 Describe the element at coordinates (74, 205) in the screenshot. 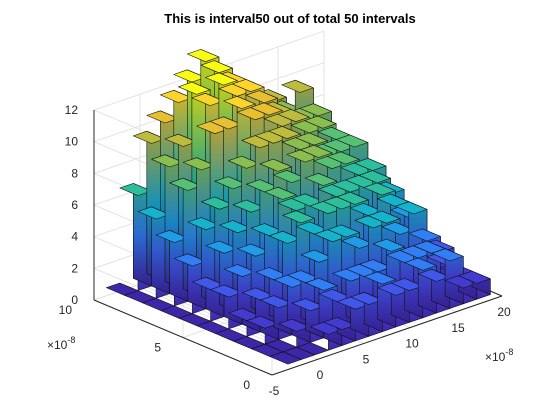

I see `z-tick-label: 6` at that location.